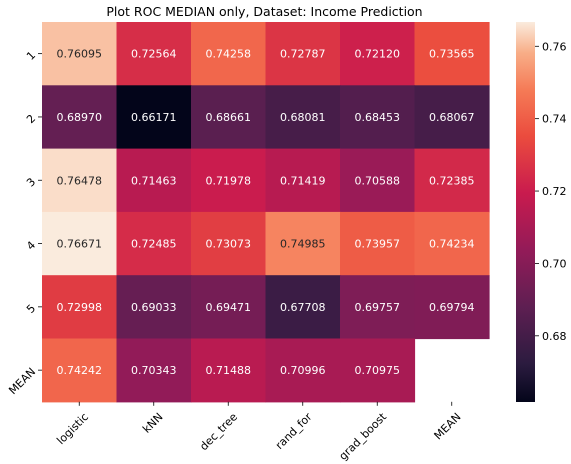 Image resolution: width=571 pixels, height=464 pixels. Describe the element at coordinates (72, 428) in the screenshot. I see `x-tick-label-1: logistic` at that location.